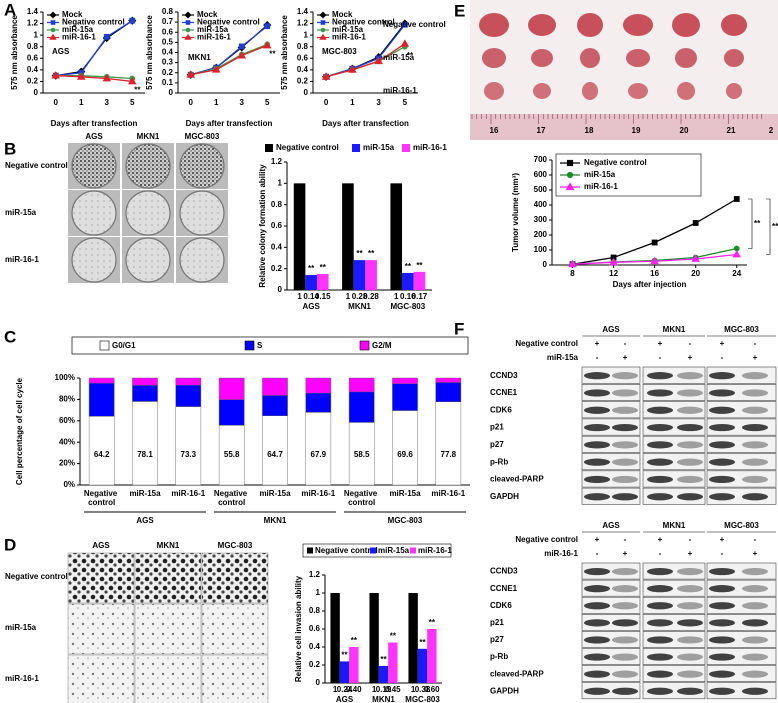 This screenshot has height=703, width=778. I want to click on x-tick-label: MKN1, so click(383, 699).